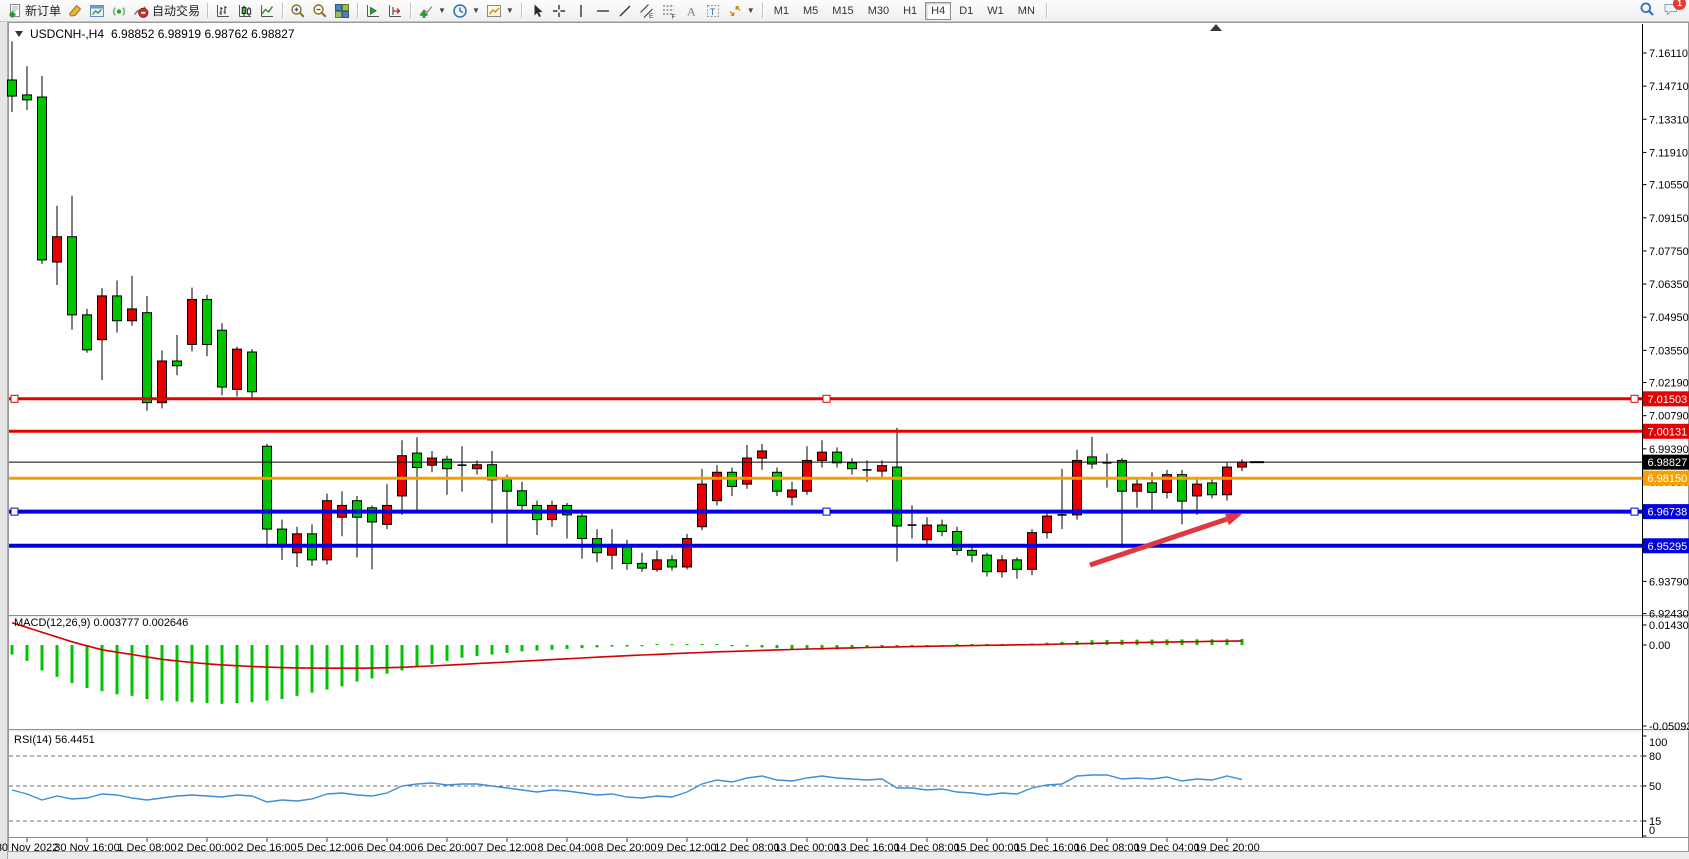  I want to click on timeframe-h4-button: H4, so click(938, 10).